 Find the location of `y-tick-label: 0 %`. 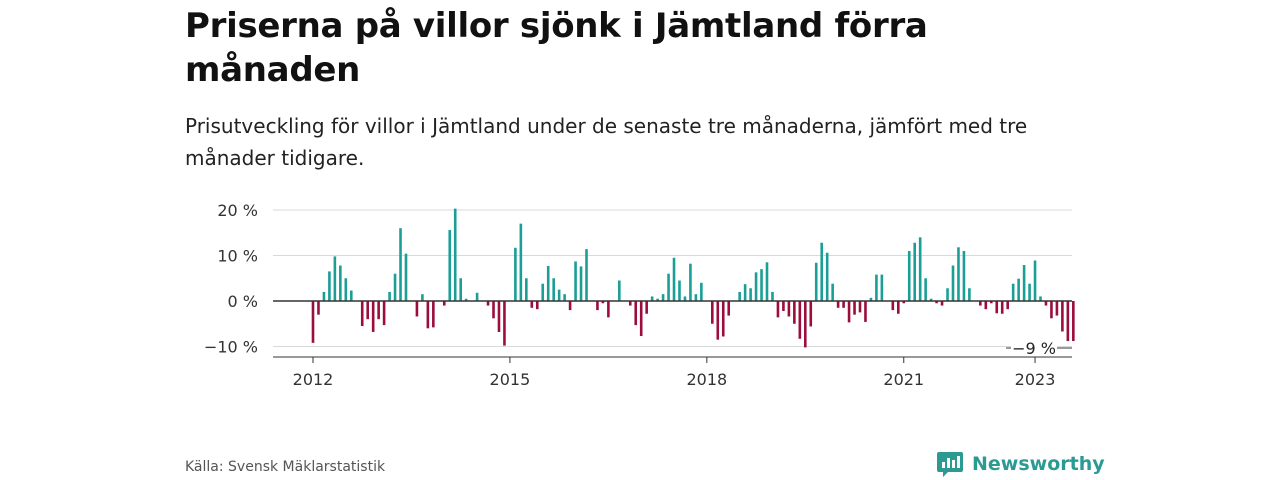

y-tick-label: 0 % is located at coordinates (243, 301).